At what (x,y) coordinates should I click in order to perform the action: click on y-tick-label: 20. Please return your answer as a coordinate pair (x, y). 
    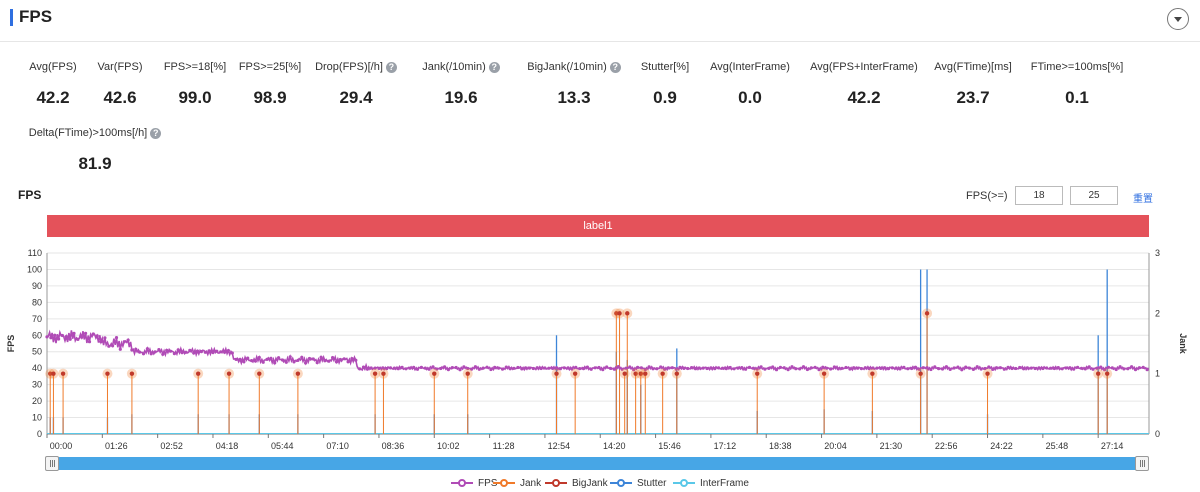
    Looking at the image, I should click on (37, 401).